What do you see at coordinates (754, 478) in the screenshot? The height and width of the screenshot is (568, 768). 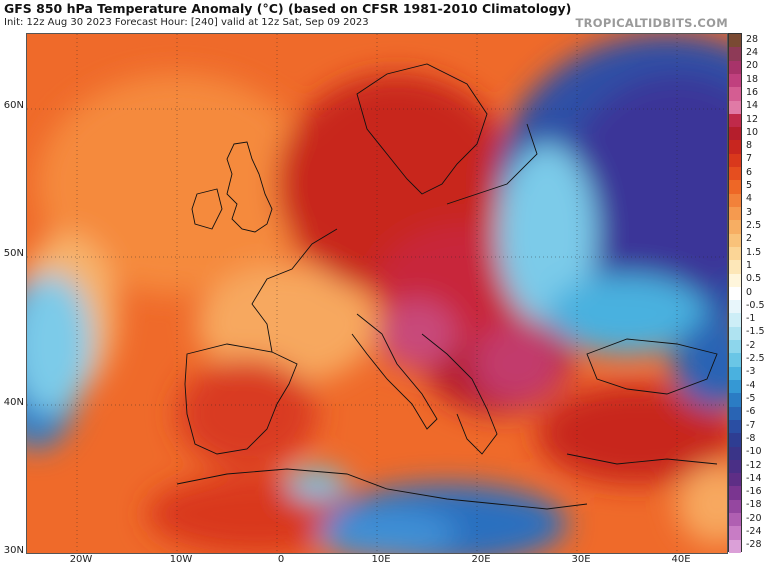 I see `colorbar-label: -14` at bounding box center [754, 478].